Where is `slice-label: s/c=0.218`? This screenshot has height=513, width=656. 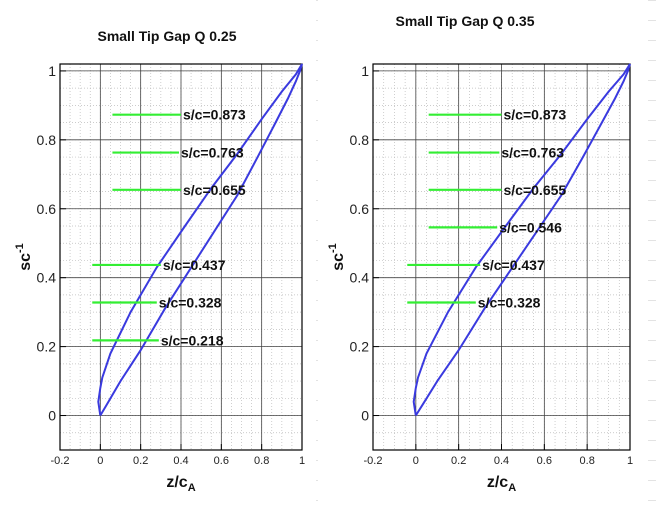
slice-label: s/c=0.218 is located at coordinates (192, 340).